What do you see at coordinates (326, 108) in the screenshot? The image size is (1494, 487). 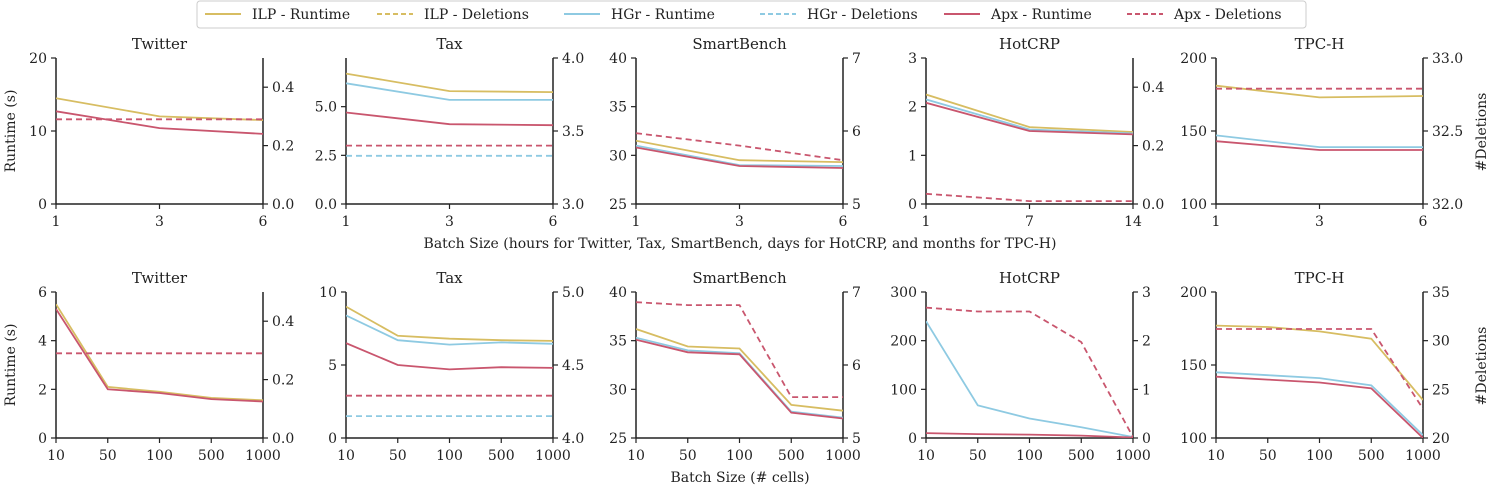 I see `y-tick-label: 5.0` at bounding box center [326, 108].